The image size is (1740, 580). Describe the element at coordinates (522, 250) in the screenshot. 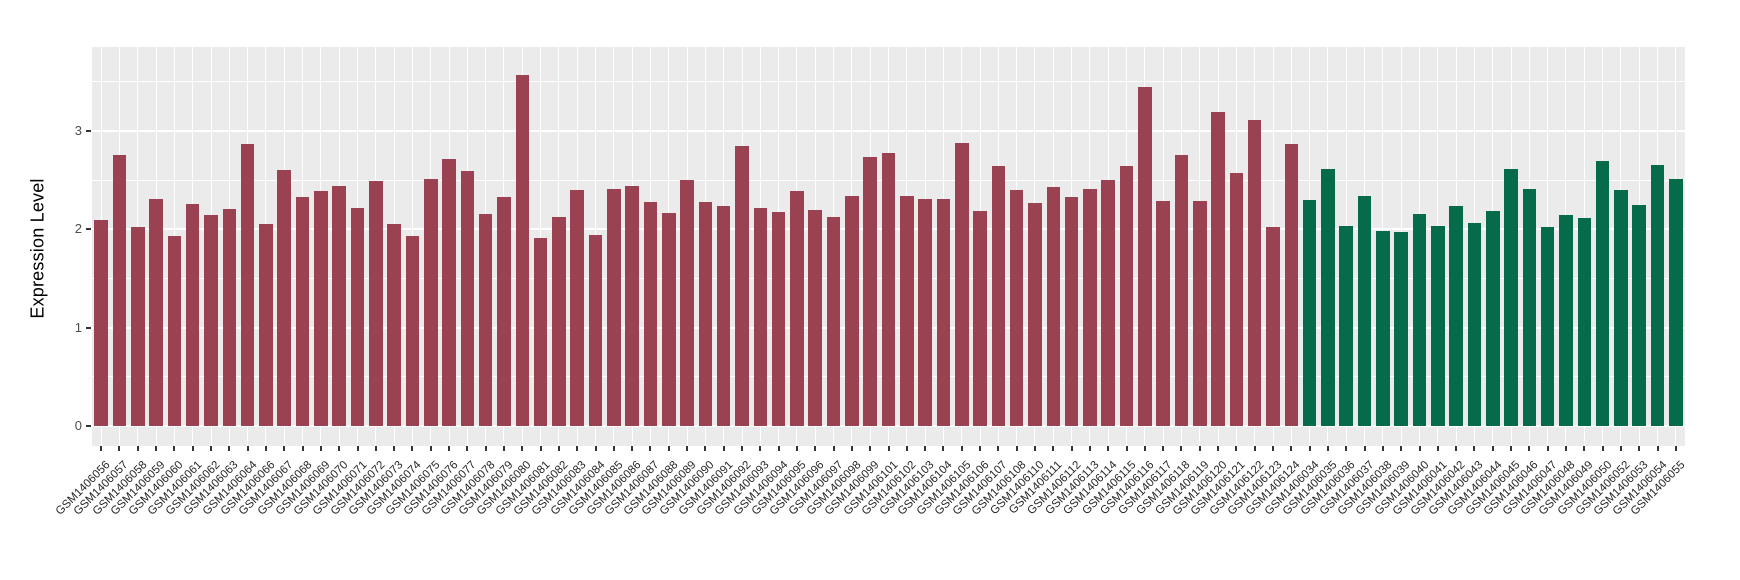

I see `bar-GSM1406080` at that location.